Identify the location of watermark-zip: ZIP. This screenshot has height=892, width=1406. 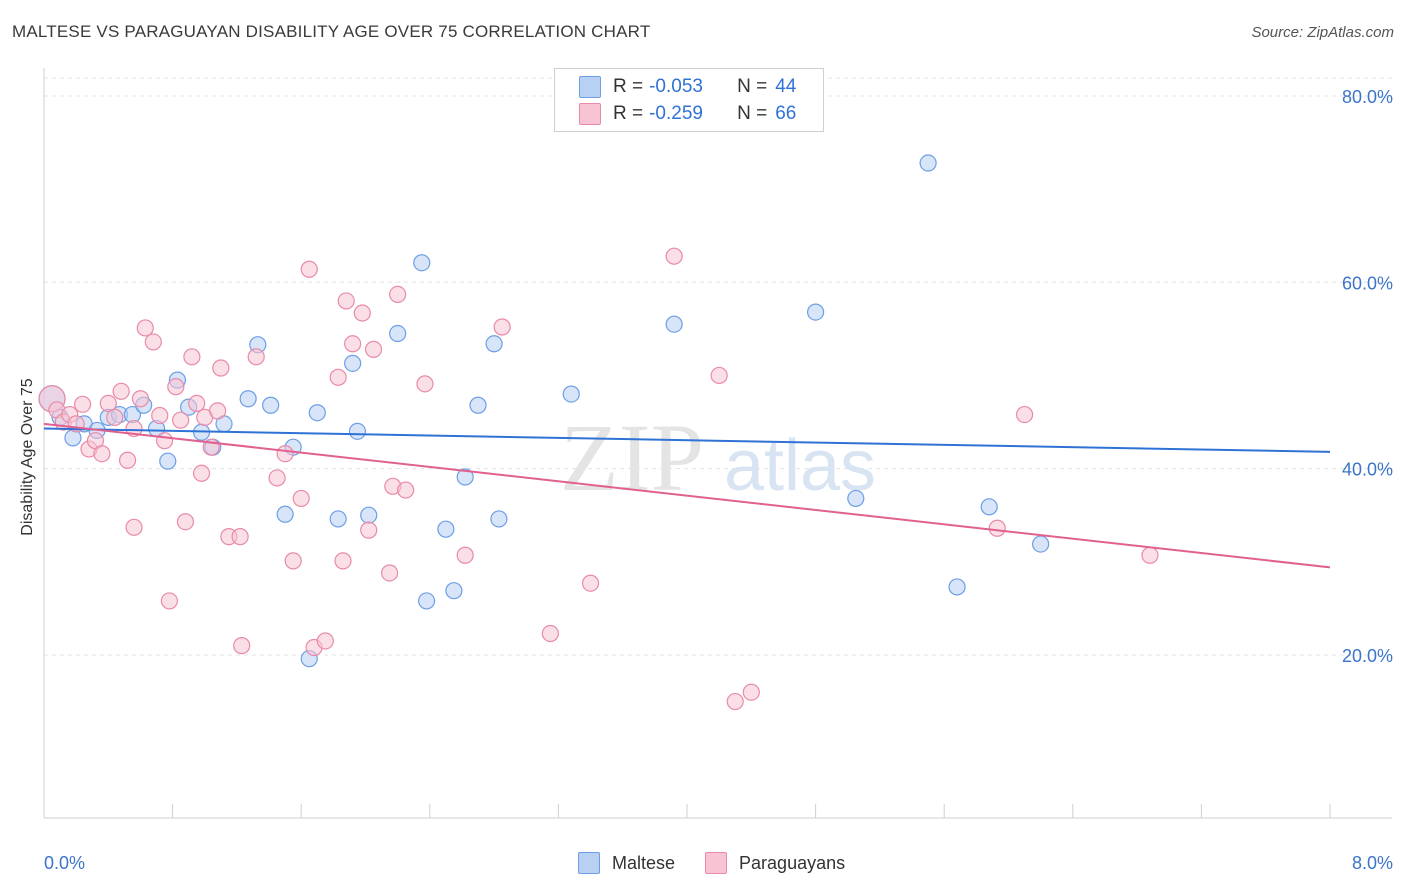
(632, 457).